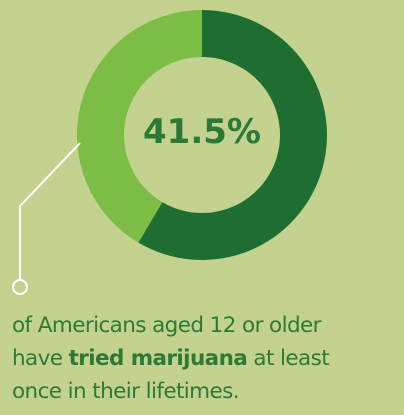 The width and height of the screenshot is (404, 415). I want to click on caption-line-2-start: have, so click(40, 358).